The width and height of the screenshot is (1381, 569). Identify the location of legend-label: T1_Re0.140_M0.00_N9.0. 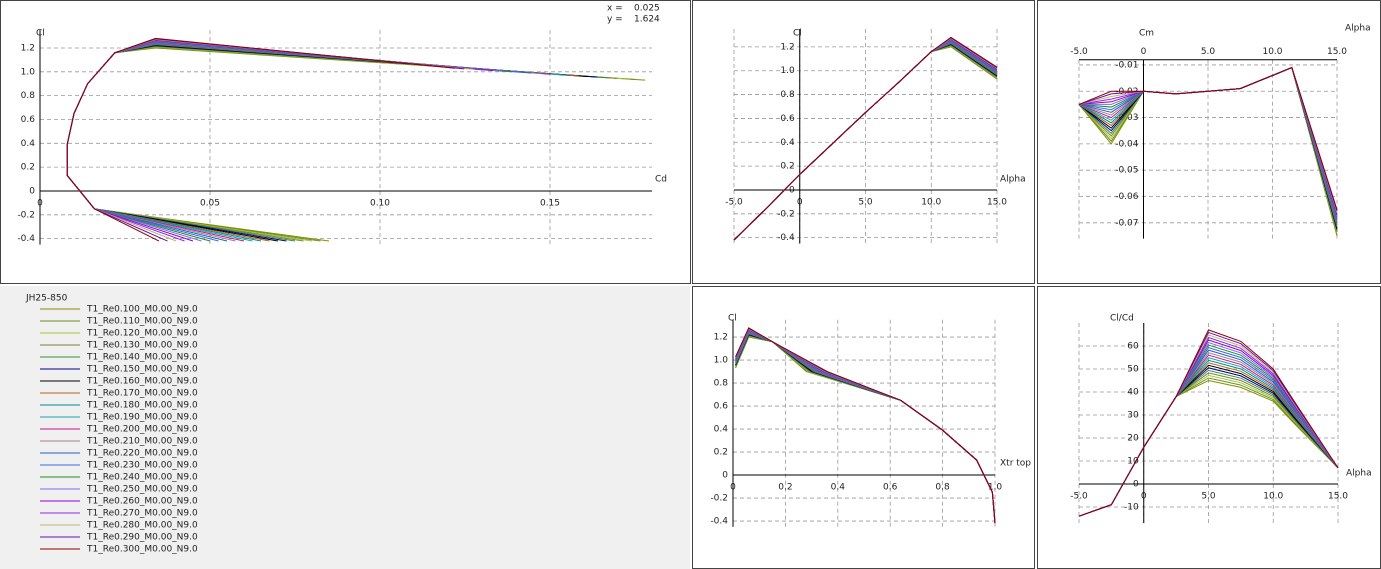
(142, 358).